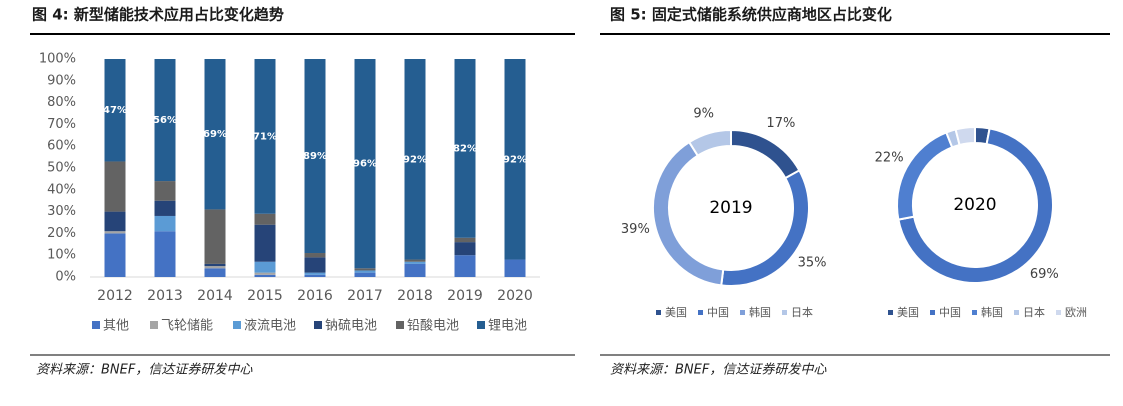  Describe the element at coordinates (158, 15) in the screenshot. I see `figure-title: 图 4: 新型储能技术应用占比变化趋势` at that location.